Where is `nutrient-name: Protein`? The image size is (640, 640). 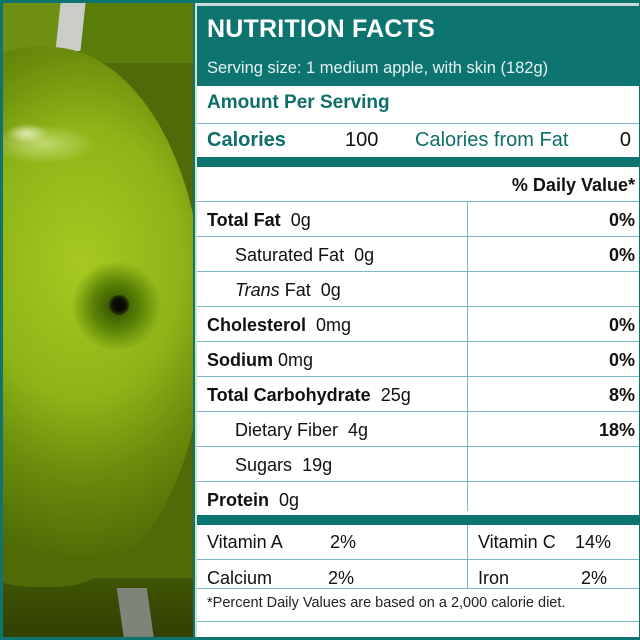
nutrient-name: Protein is located at coordinates (238, 500).